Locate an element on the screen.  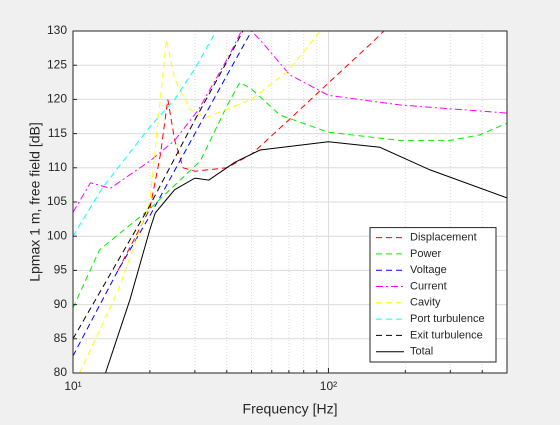
legend-box is located at coordinates (433, 295).